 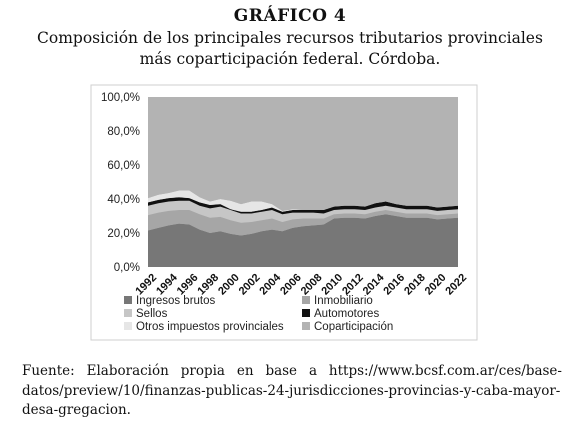 What do you see at coordinates (176, 301) in the screenshot?
I see `legend-label-ingresos-brutos: Ingresos brutos` at bounding box center [176, 301].